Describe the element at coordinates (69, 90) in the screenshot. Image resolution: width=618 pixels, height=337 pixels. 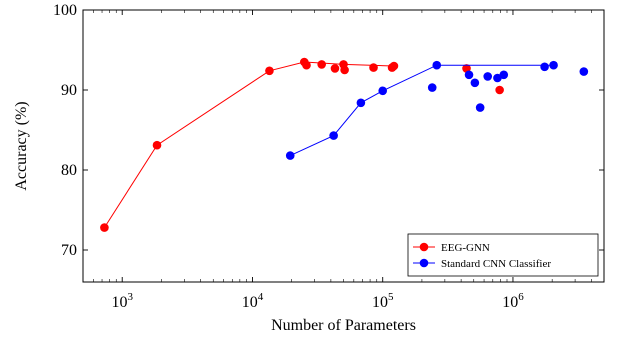
I see `y-tick-label: 90` at that location.